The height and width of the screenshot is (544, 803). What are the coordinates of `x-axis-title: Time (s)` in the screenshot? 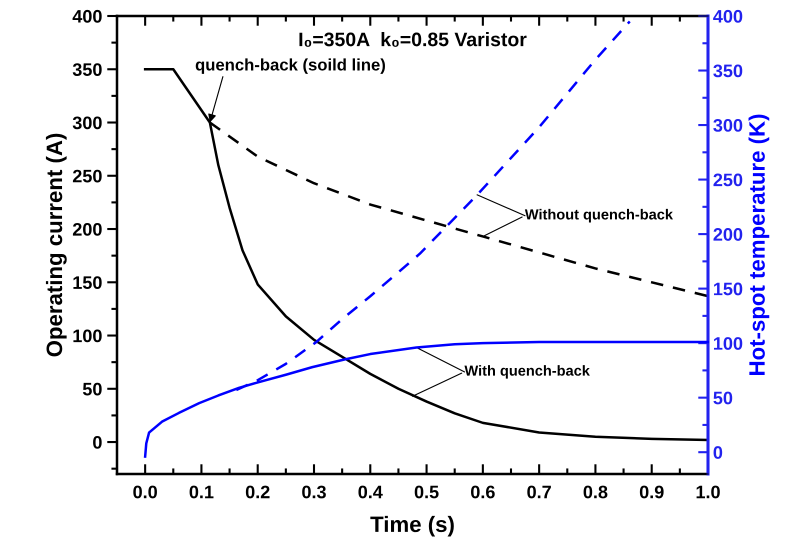 It's located at (412, 526).